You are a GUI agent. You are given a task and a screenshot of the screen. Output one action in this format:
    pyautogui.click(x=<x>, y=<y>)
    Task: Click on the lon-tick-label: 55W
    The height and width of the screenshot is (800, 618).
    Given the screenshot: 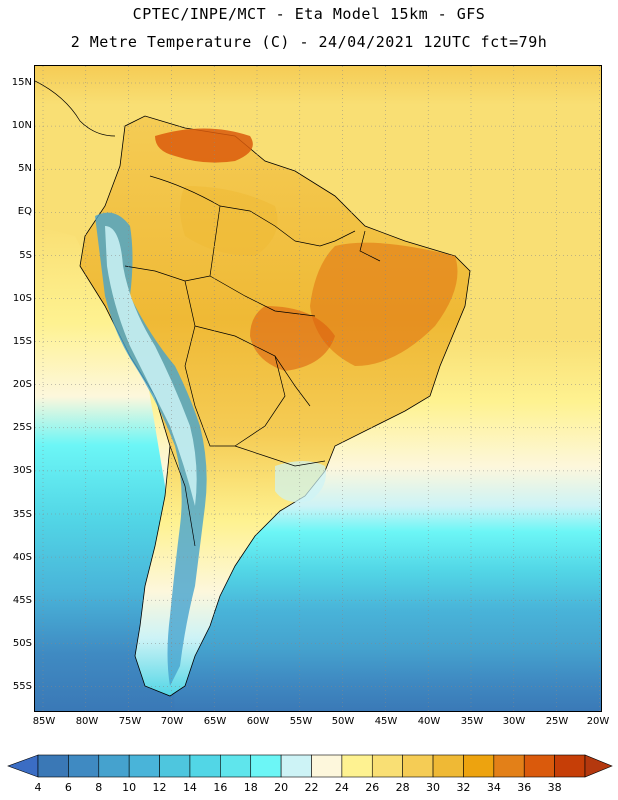 What is the action you would take?
    pyautogui.click(x=301, y=721)
    